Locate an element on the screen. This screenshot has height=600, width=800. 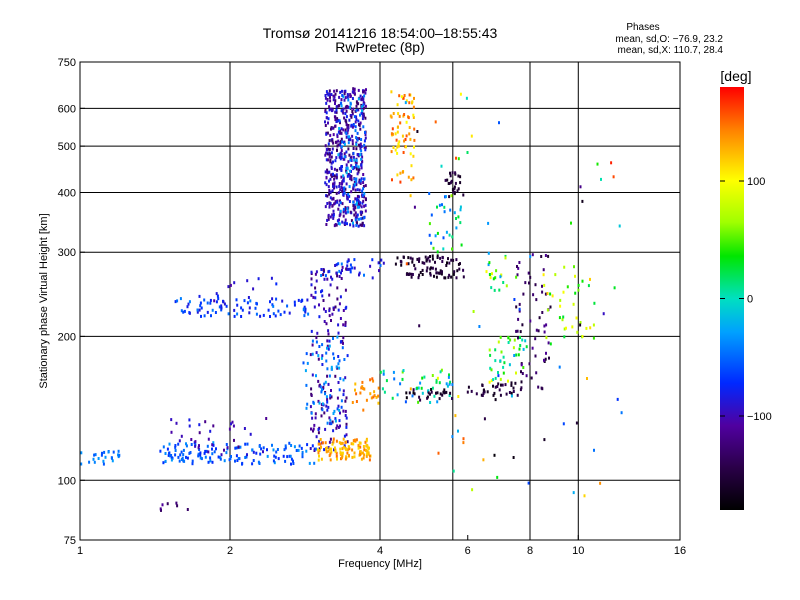
y-tick-label: 75 is located at coordinates (70, 541).